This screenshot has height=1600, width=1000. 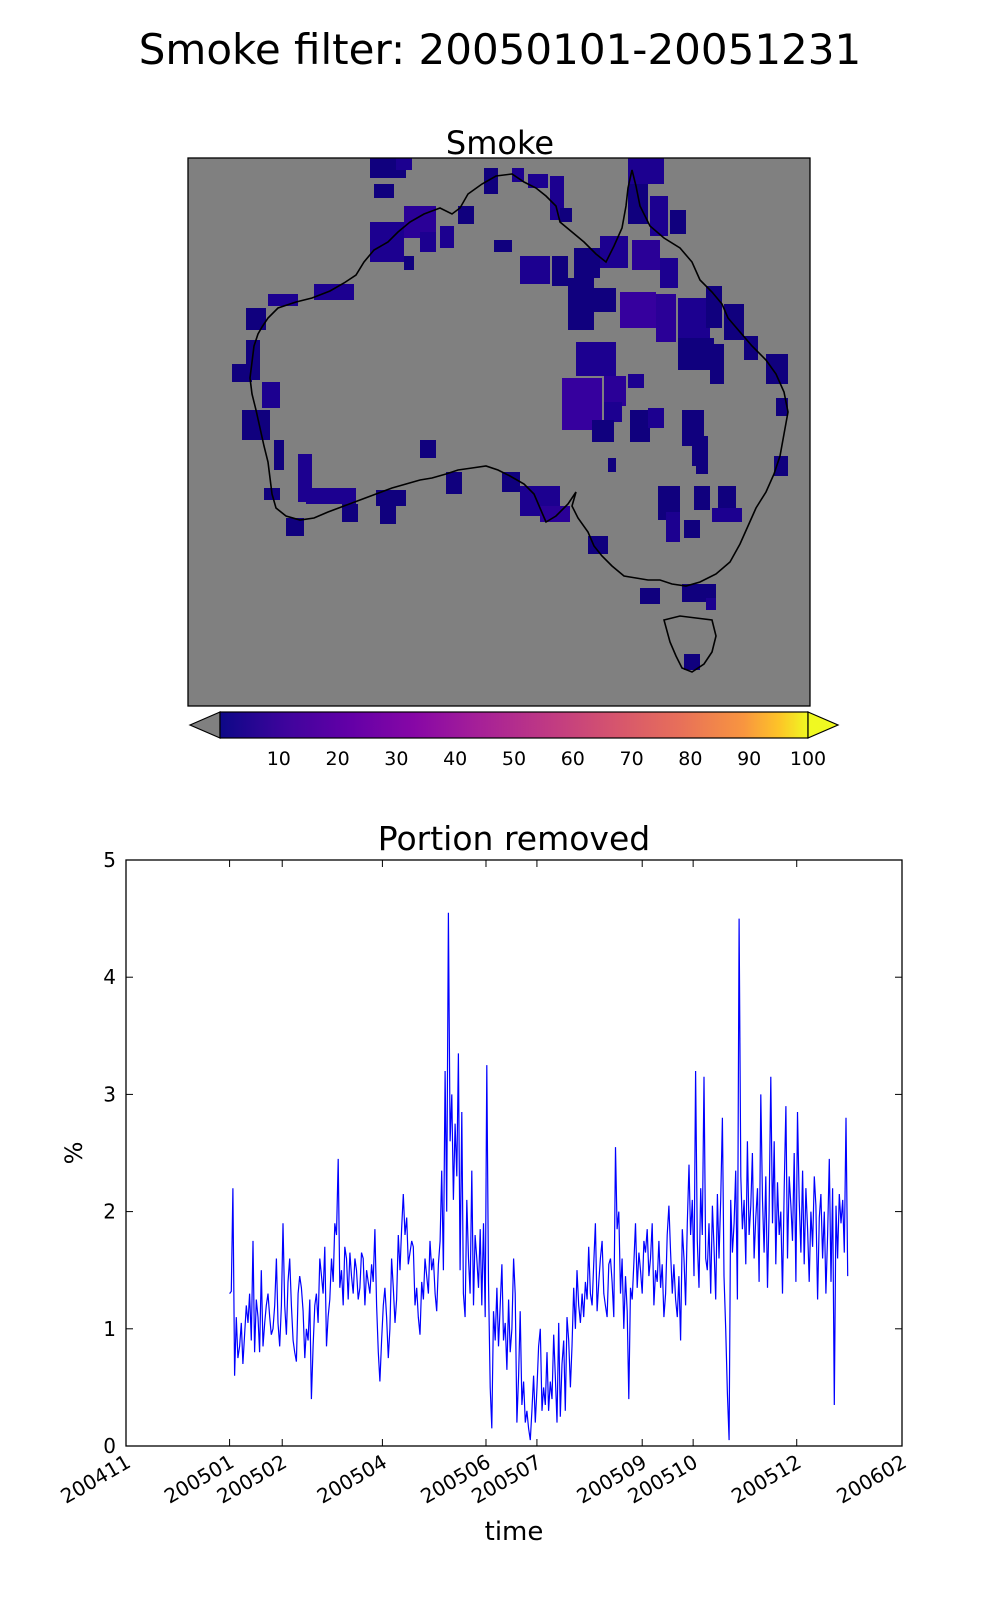 I want to click on y-tick-label: 5, so click(x=109, y=860).